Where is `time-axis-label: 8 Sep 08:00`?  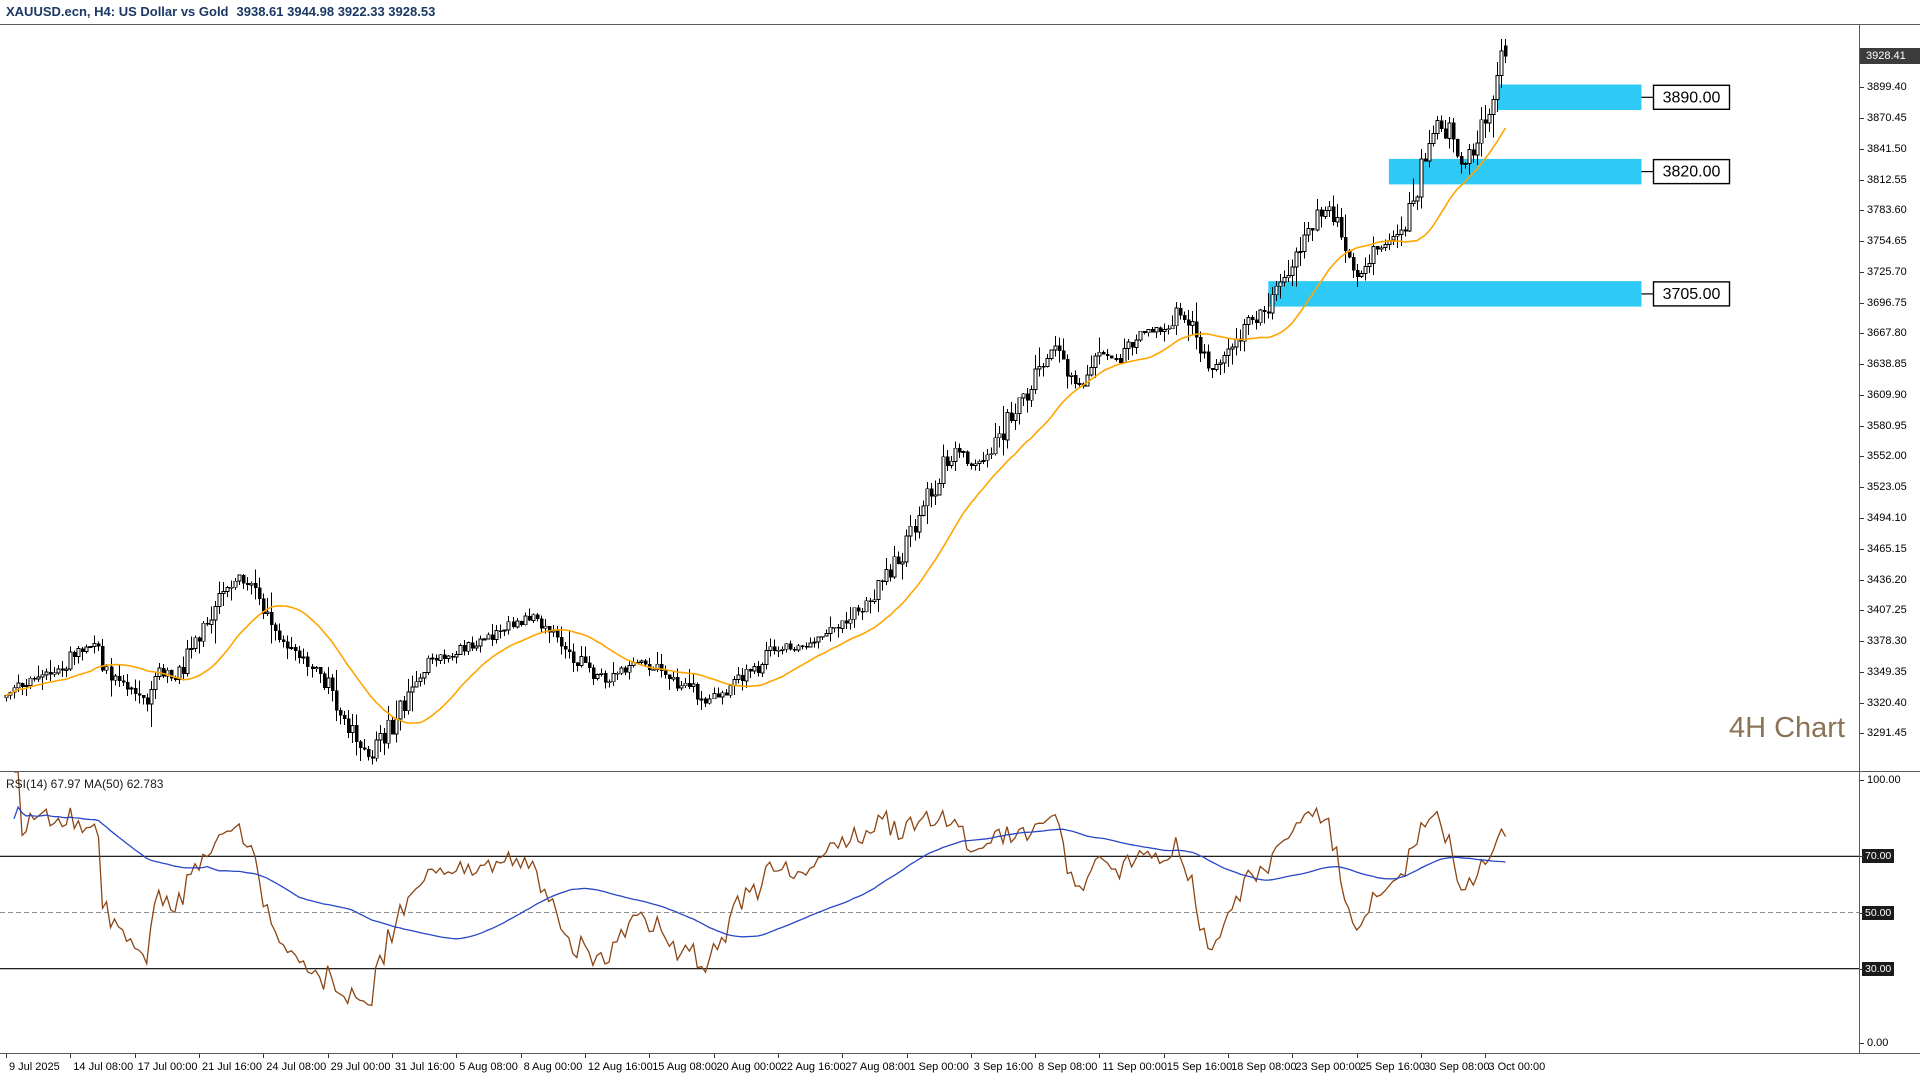
time-axis-label: 8 Sep 08:00 is located at coordinates (1068, 1067).